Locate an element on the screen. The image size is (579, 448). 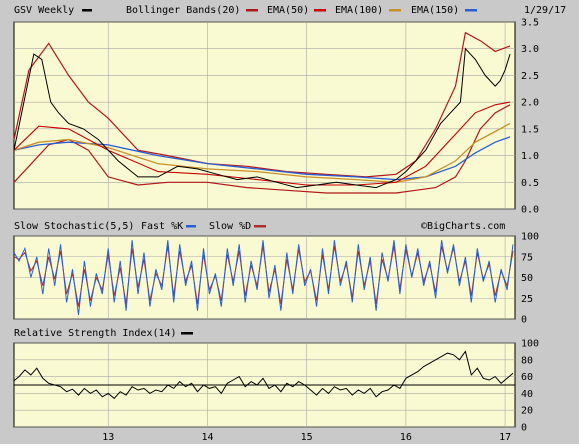
price-y-tick-label: 2.5 is located at coordinates (530, 76).